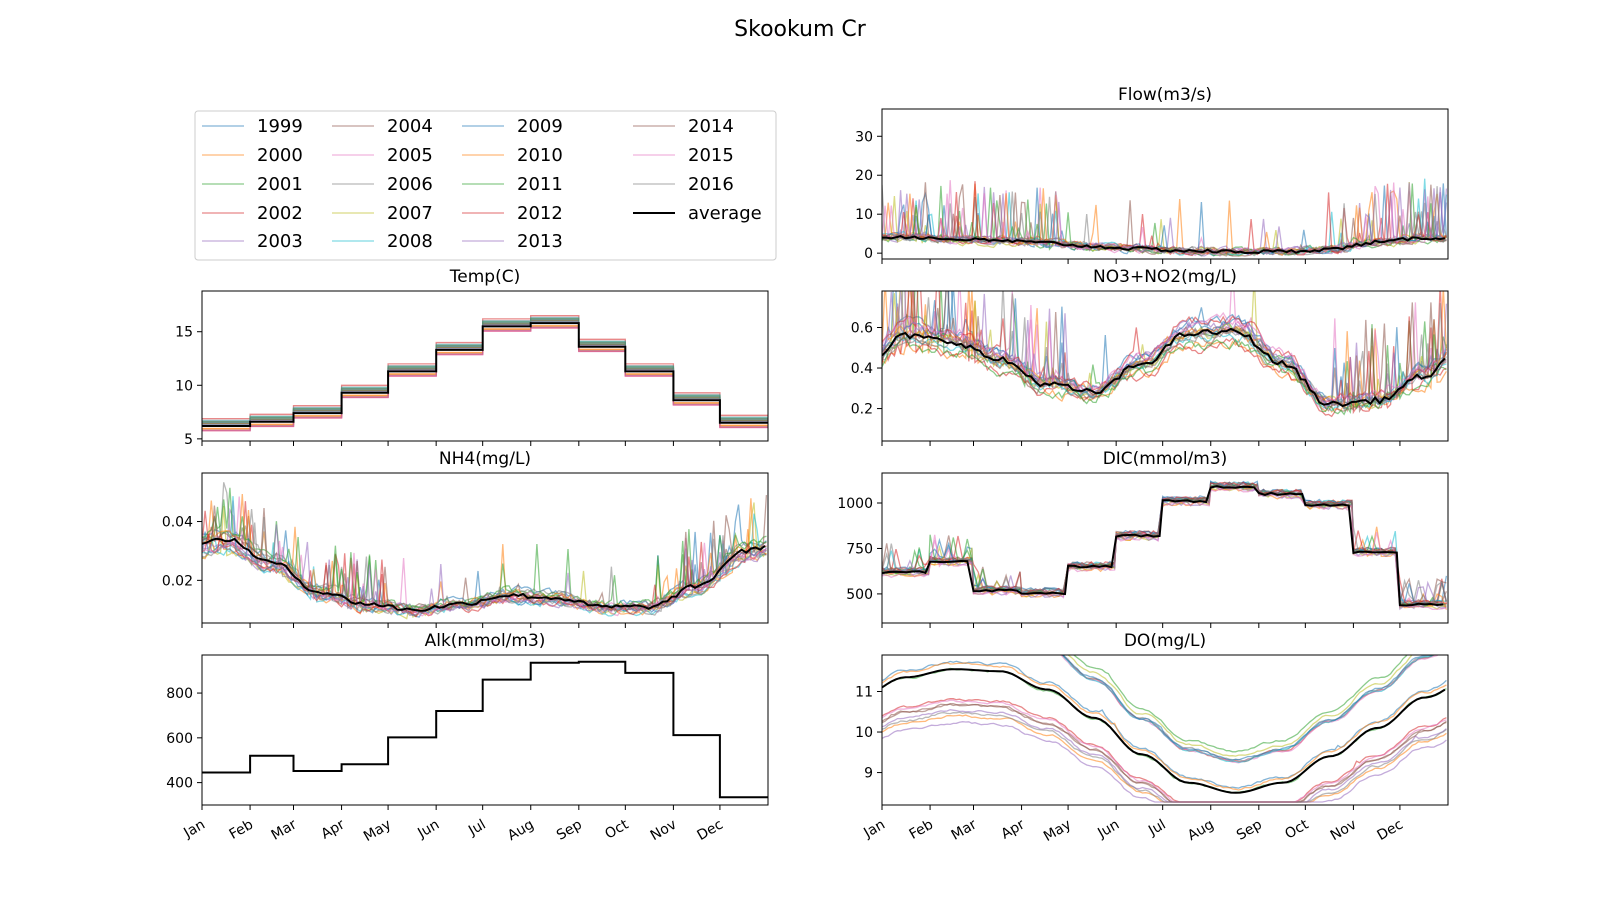 This screenshot has height=900, width=1600. What do you see at coordinates (540, 126) in the screenshot?
I see `legend-label-2009: 2009` at bounding box center [540, 126].